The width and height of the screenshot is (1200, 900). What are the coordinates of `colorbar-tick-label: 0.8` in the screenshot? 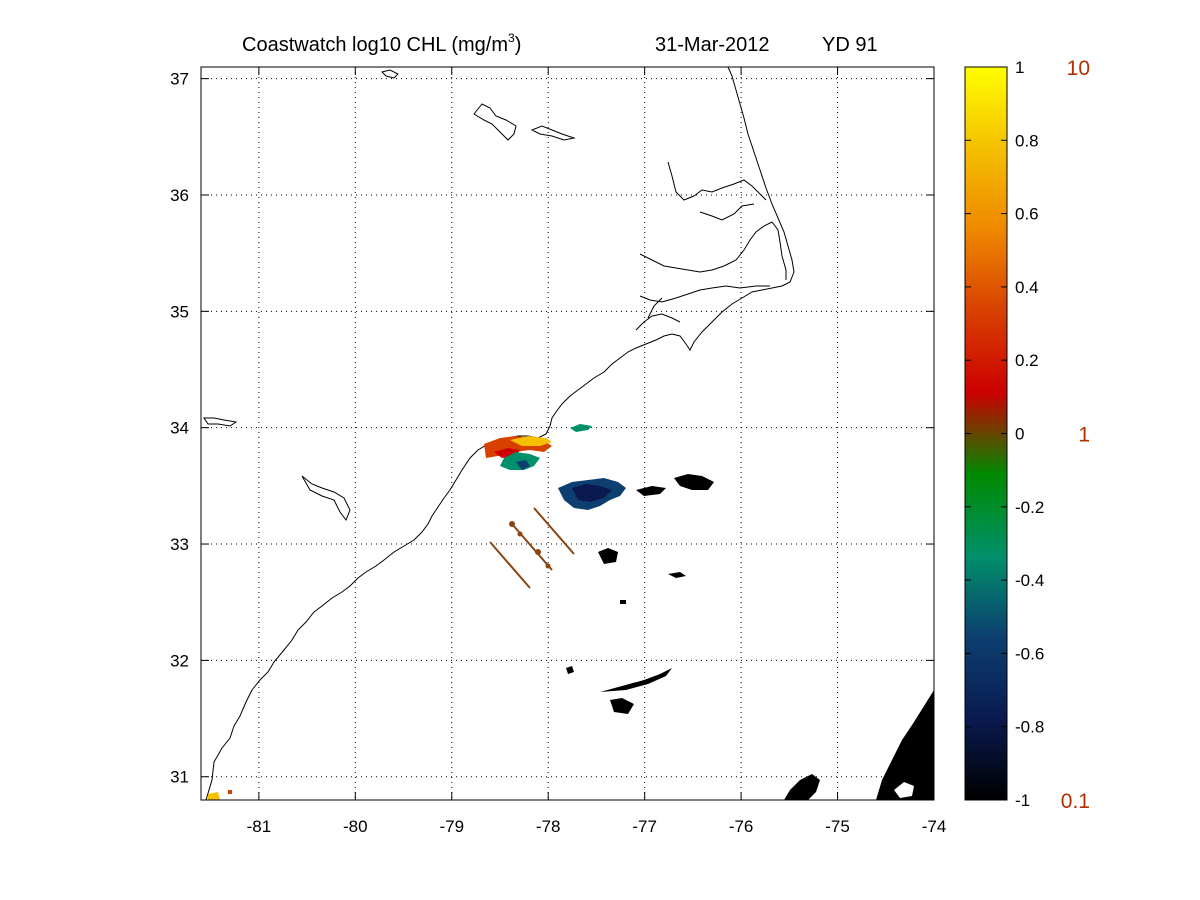 It's located at (1027, 140).